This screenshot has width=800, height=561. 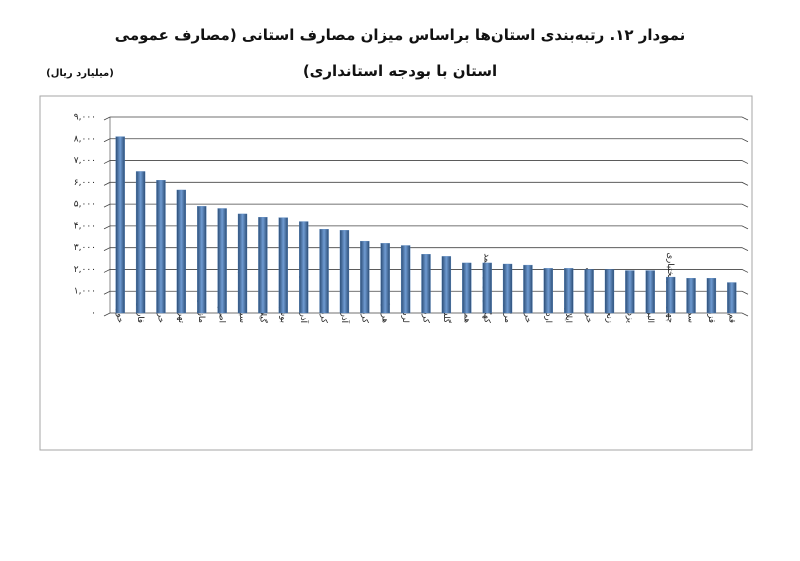 What do you see at coordinates (731, 318) in the screenshot?
I see `x-tick-label: قم` at bounding box center [731, 318].